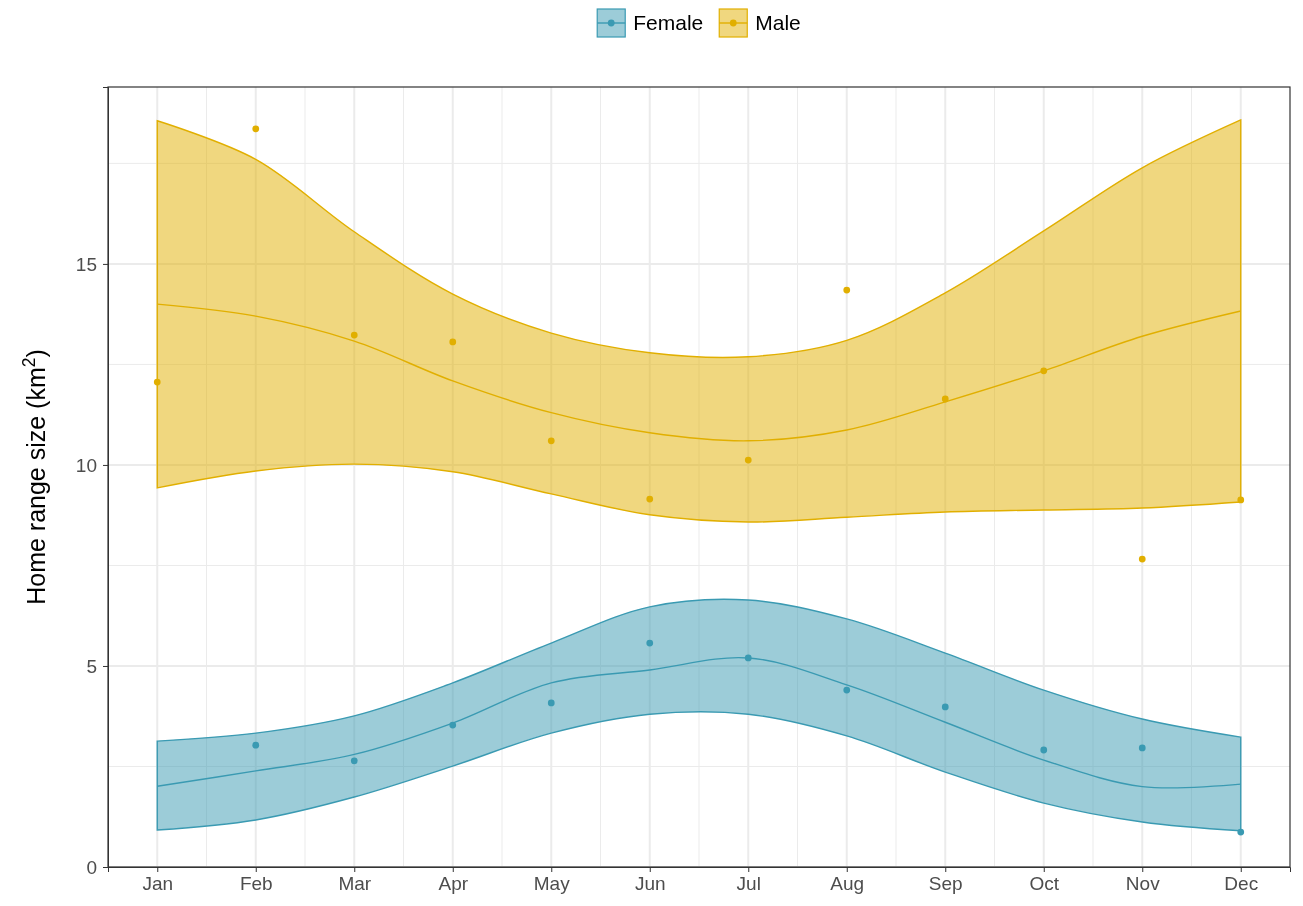 This screenshot has width=1303, height=906. What do you see at coordinates (256, 884) in the screenshot?
I see `x-tick-label: Feb` at bounding box center [256, 884].